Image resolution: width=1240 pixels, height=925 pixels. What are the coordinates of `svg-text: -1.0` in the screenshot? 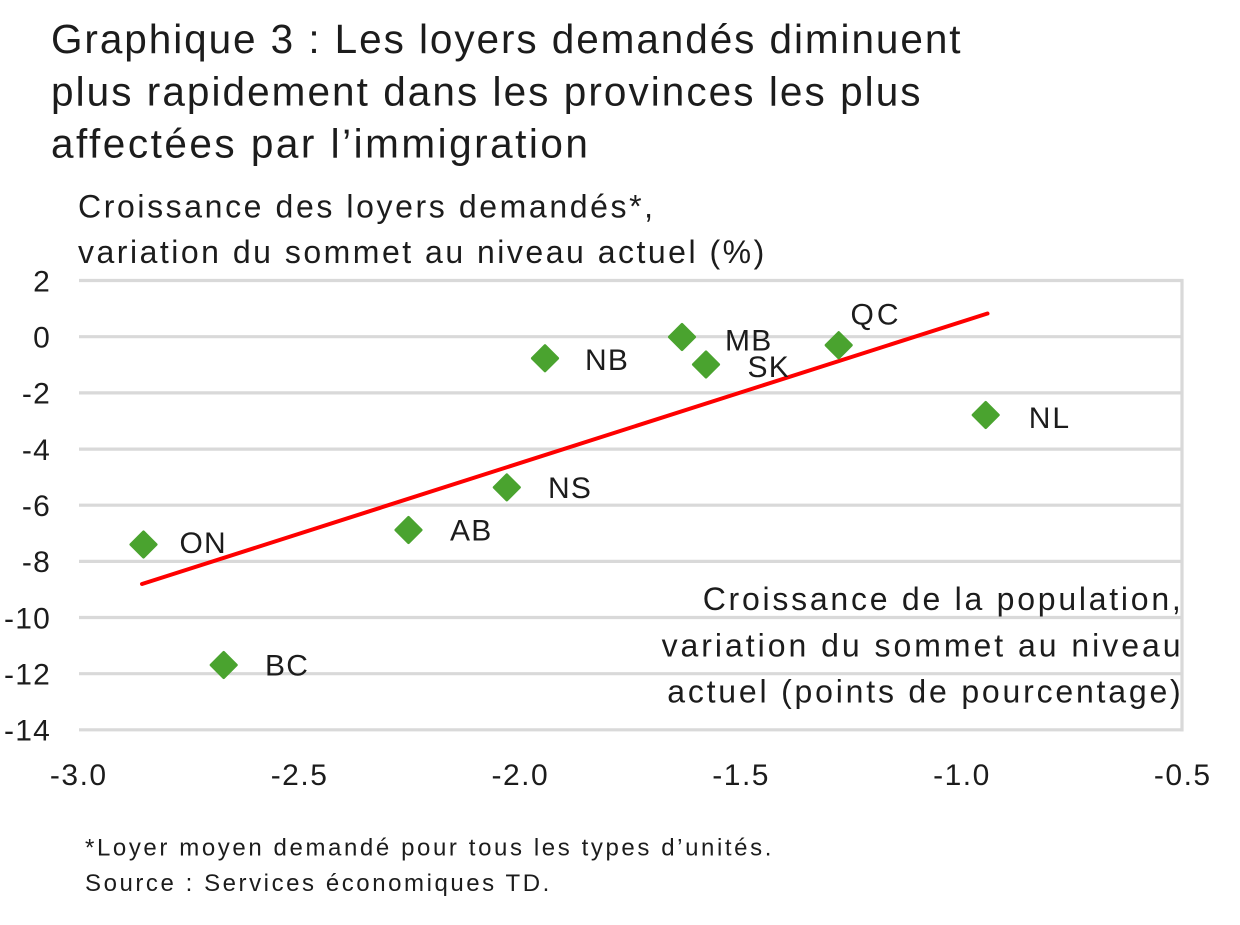 It's located at (962, 775).